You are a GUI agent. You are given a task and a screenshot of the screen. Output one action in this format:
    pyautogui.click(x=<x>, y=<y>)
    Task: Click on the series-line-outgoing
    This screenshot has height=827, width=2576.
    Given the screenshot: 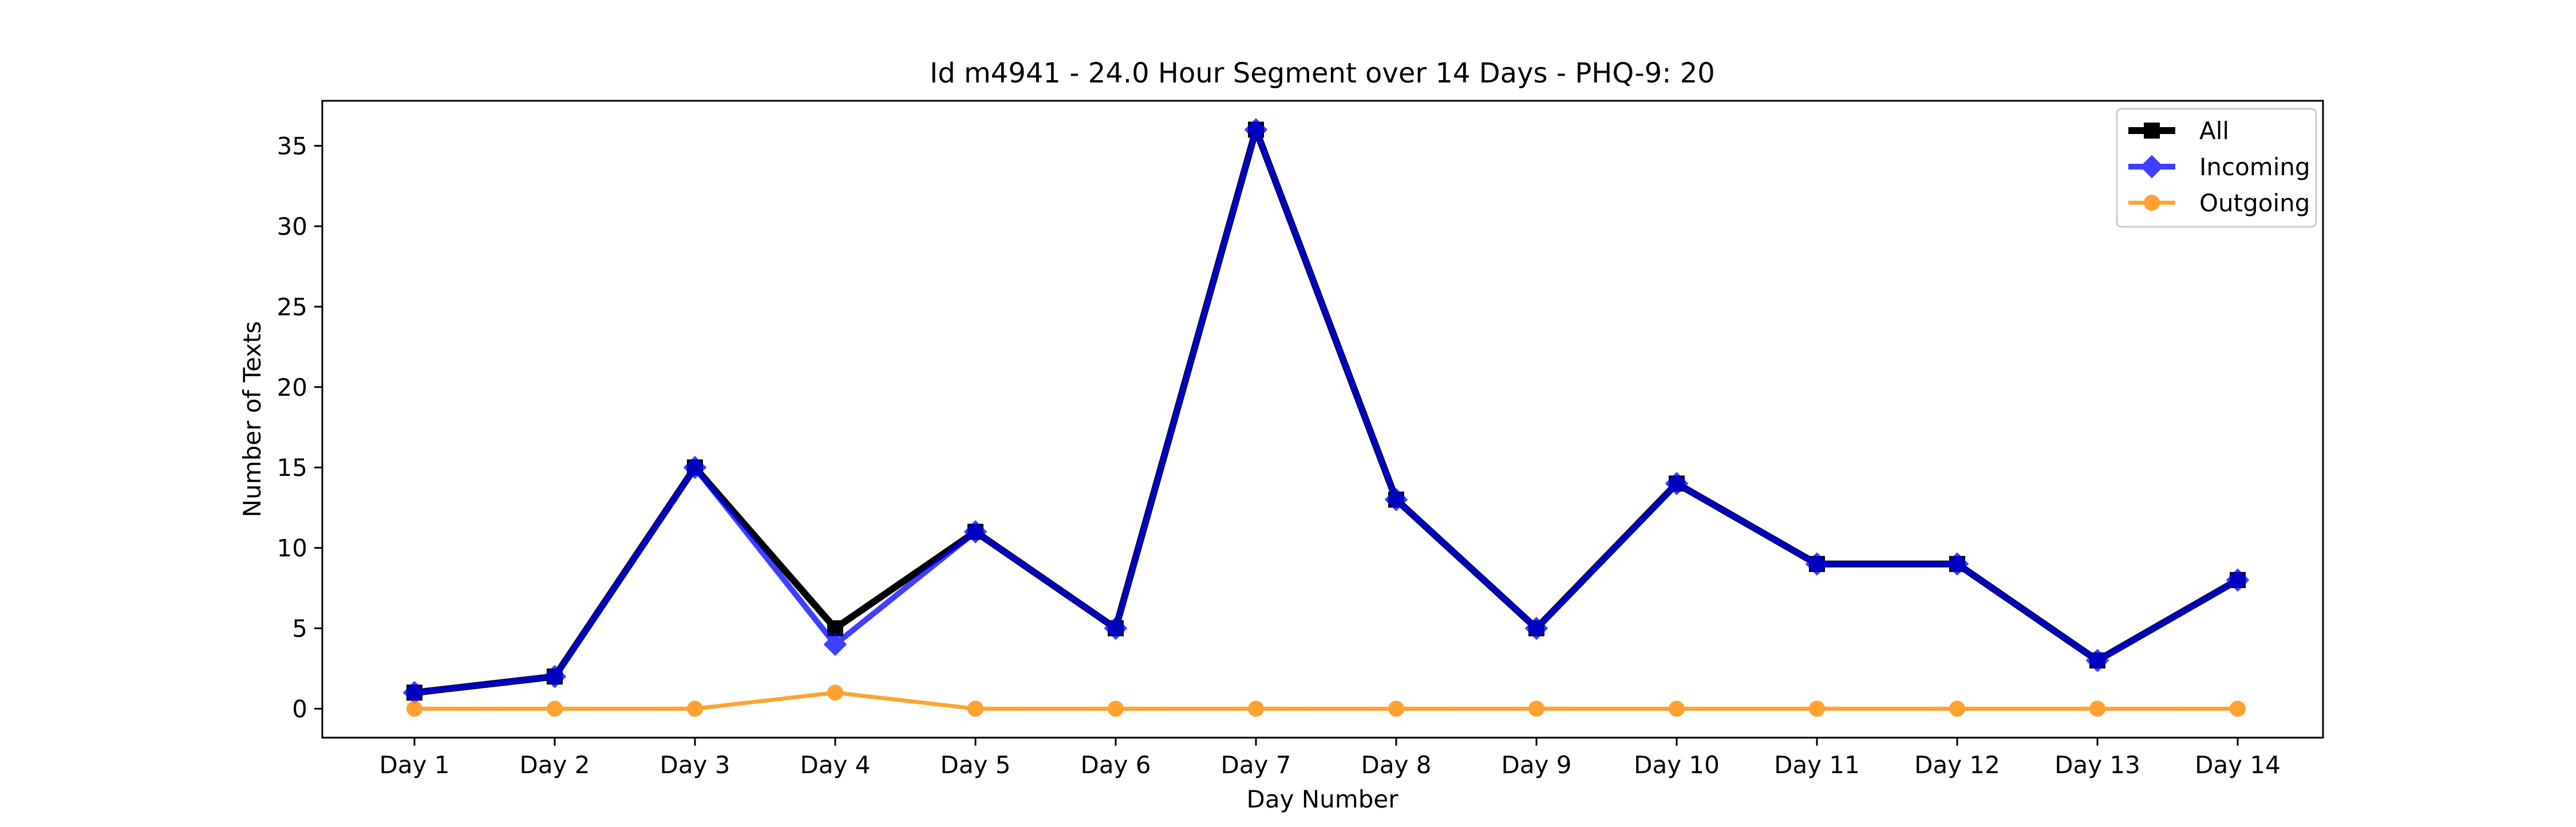 What is the action you would take?
    pyautogui.click(x=1326, y=701)
    